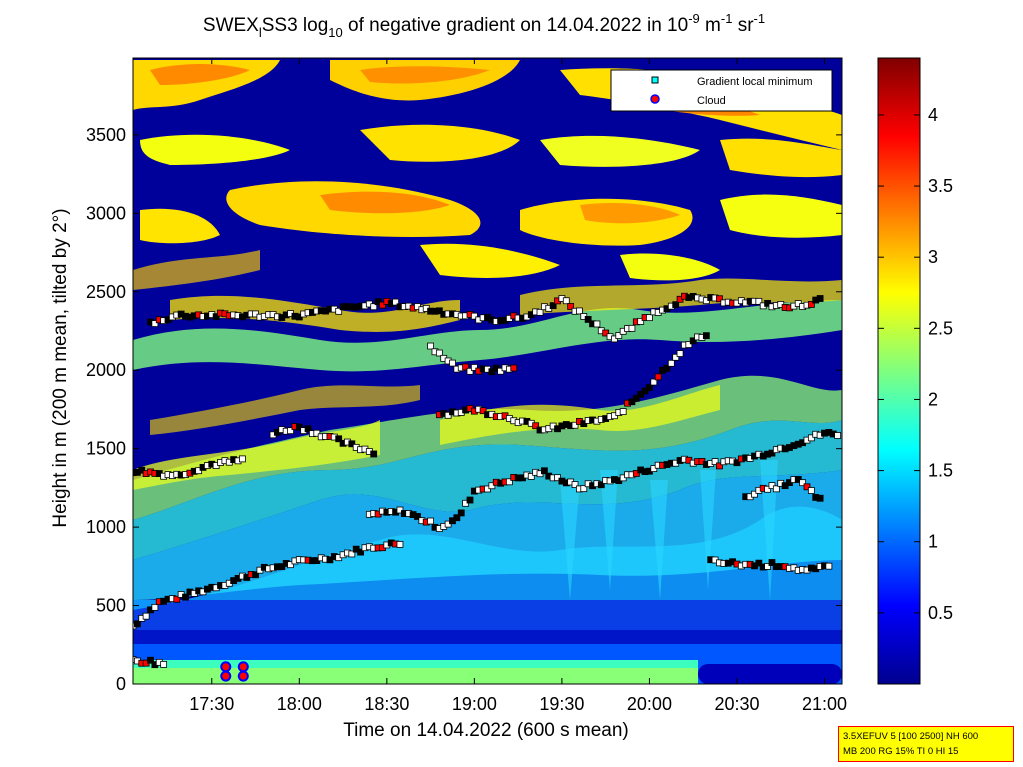 The height and width of the screenshot is (767, 1023). Describe the element at coordinates (60, 367) in the screenshot. I see `y-axis-label: Height in m (200 m mean, tilted by 2°)` at that location.